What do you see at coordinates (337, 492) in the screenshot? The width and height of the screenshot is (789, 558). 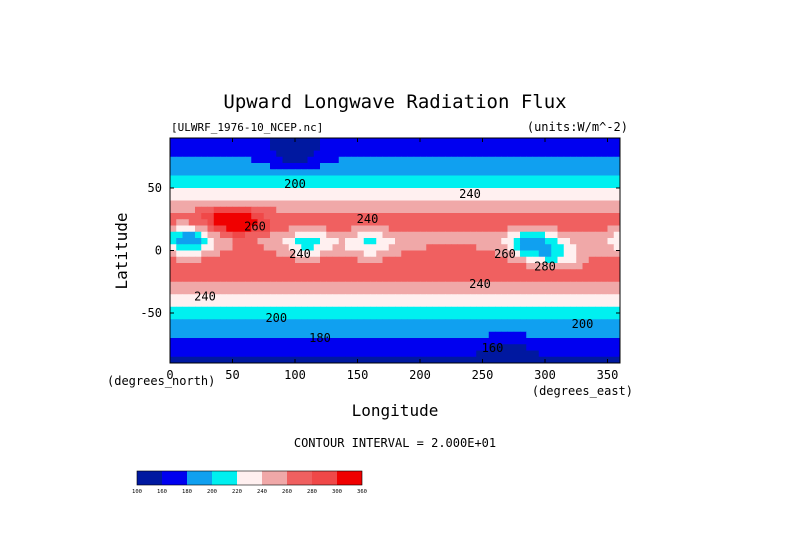 I see `colorbar-tick-label: 300` at bounding box center [337, 492].